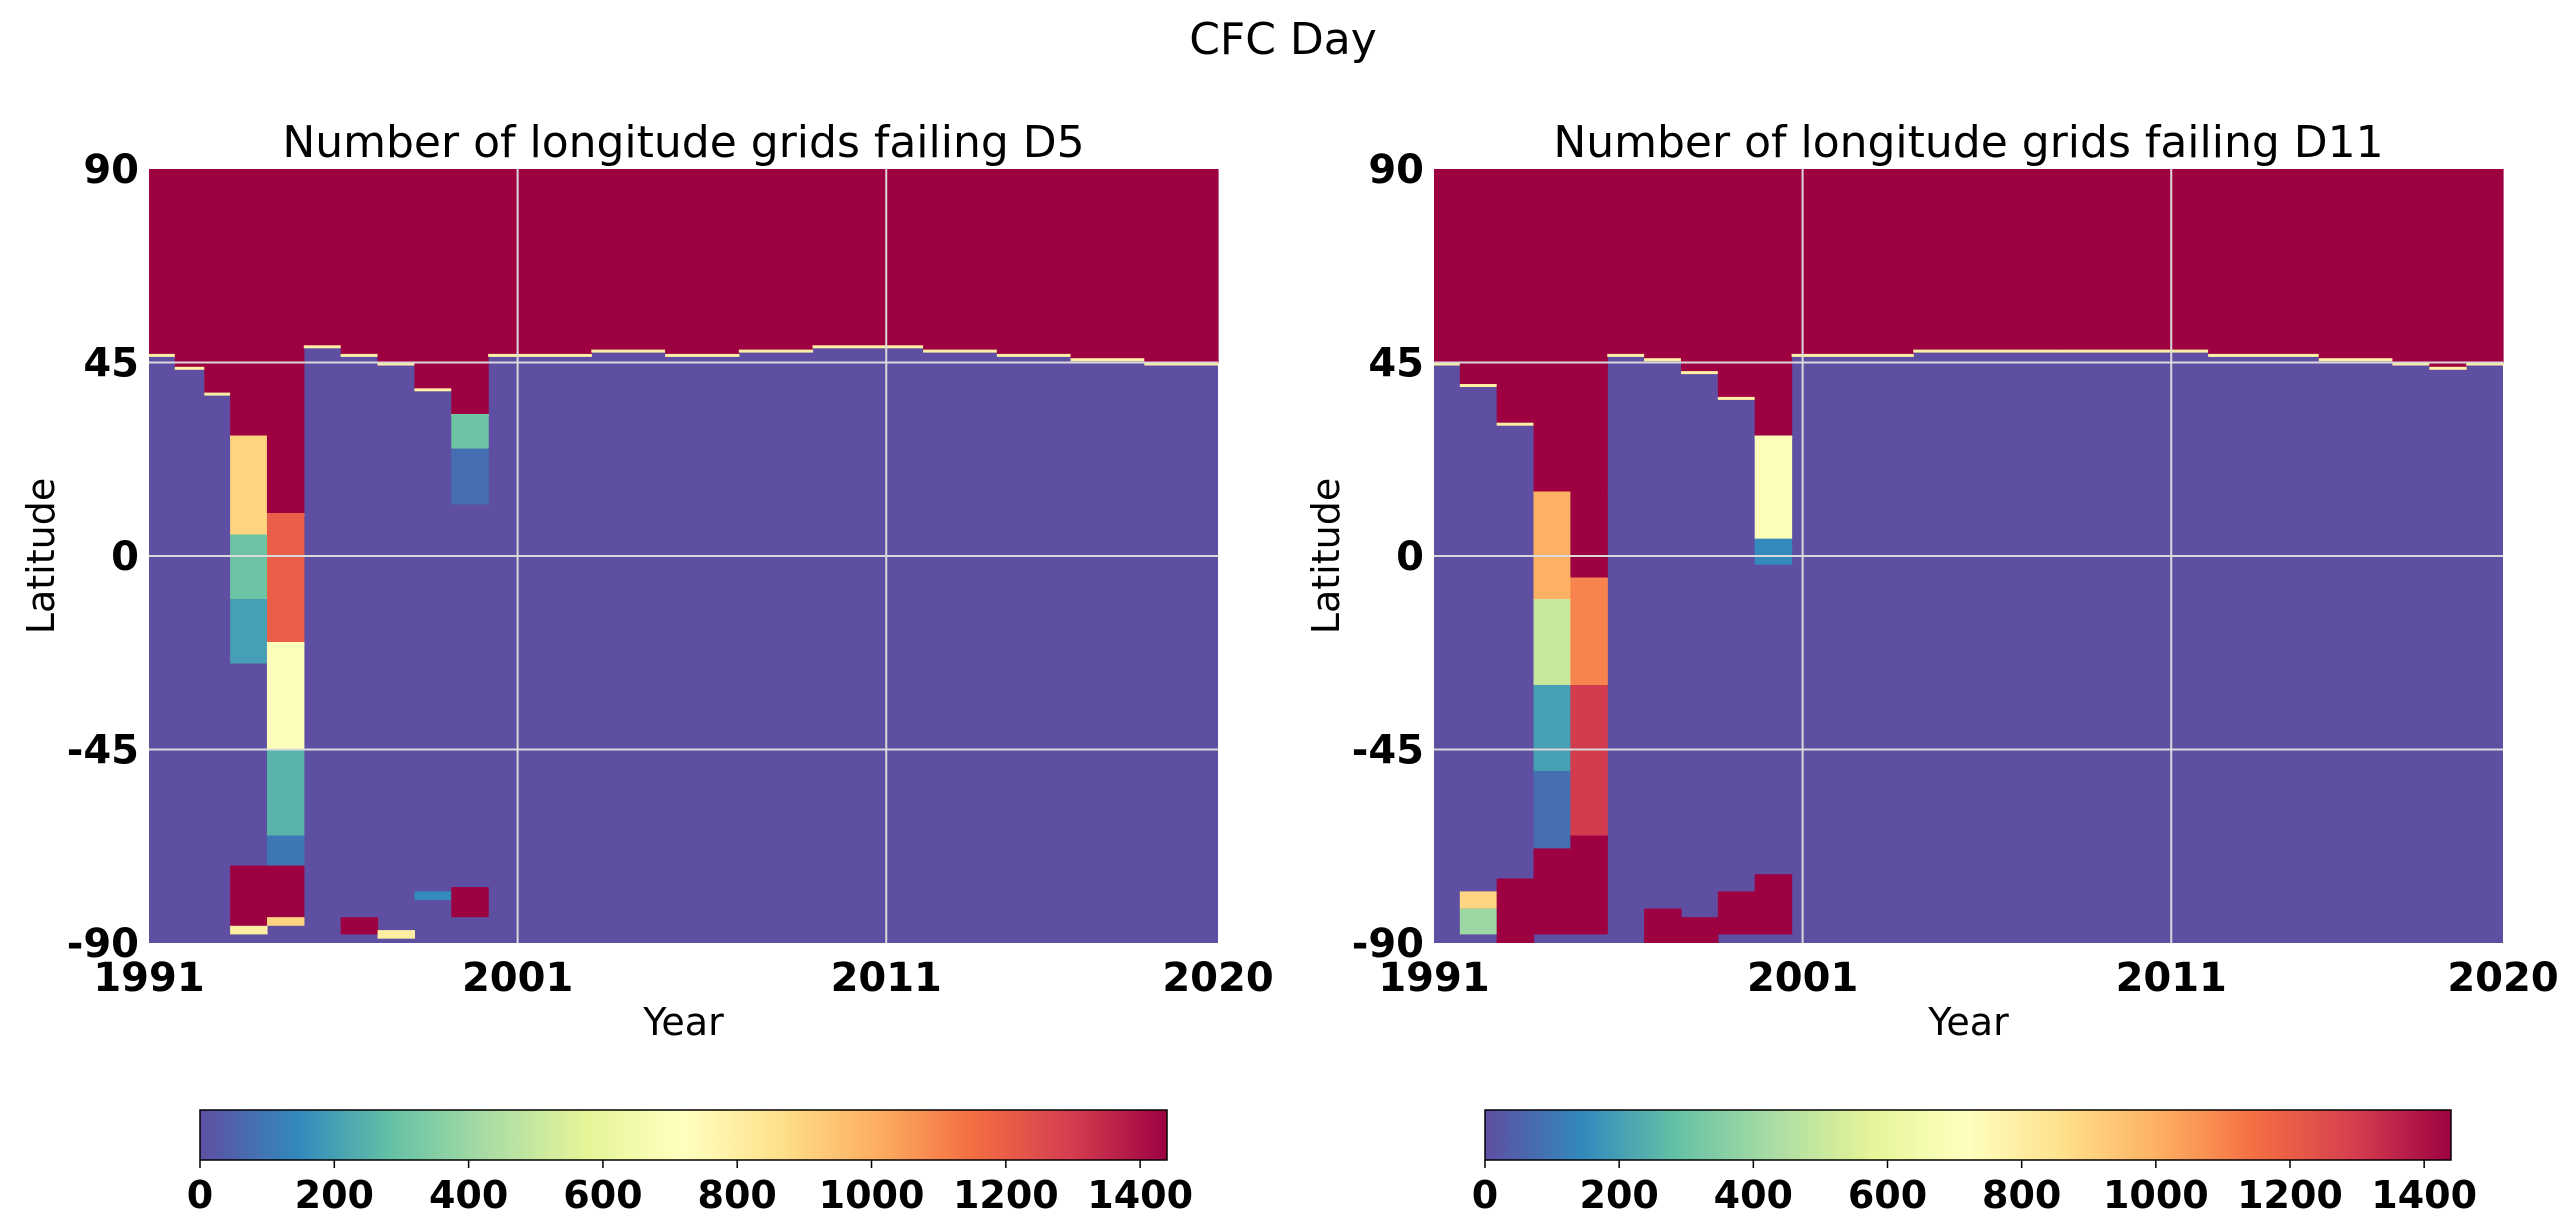 This screenshot has height=1227, width=2566. What do you see at coordinates (1433, 978) in the screenshot?
I see `x-tick-label: 1991` at bounding box center [1433, 978].